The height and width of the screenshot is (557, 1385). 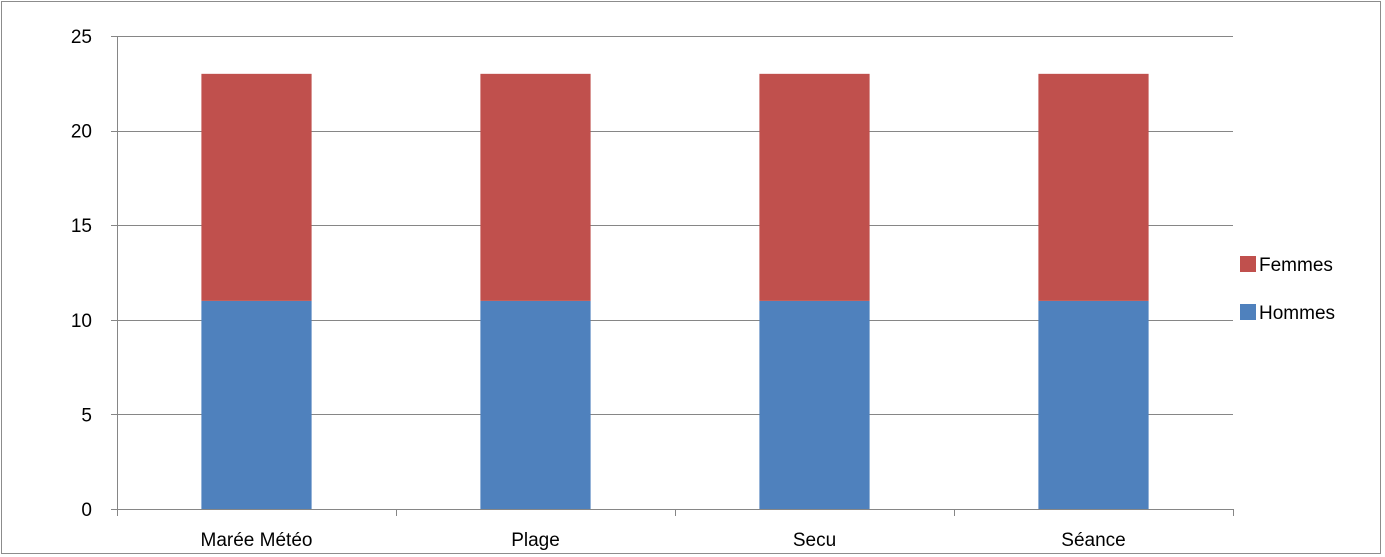 I want to click on legend-label-hommes: Hommes, so click(x=1297, y=313).